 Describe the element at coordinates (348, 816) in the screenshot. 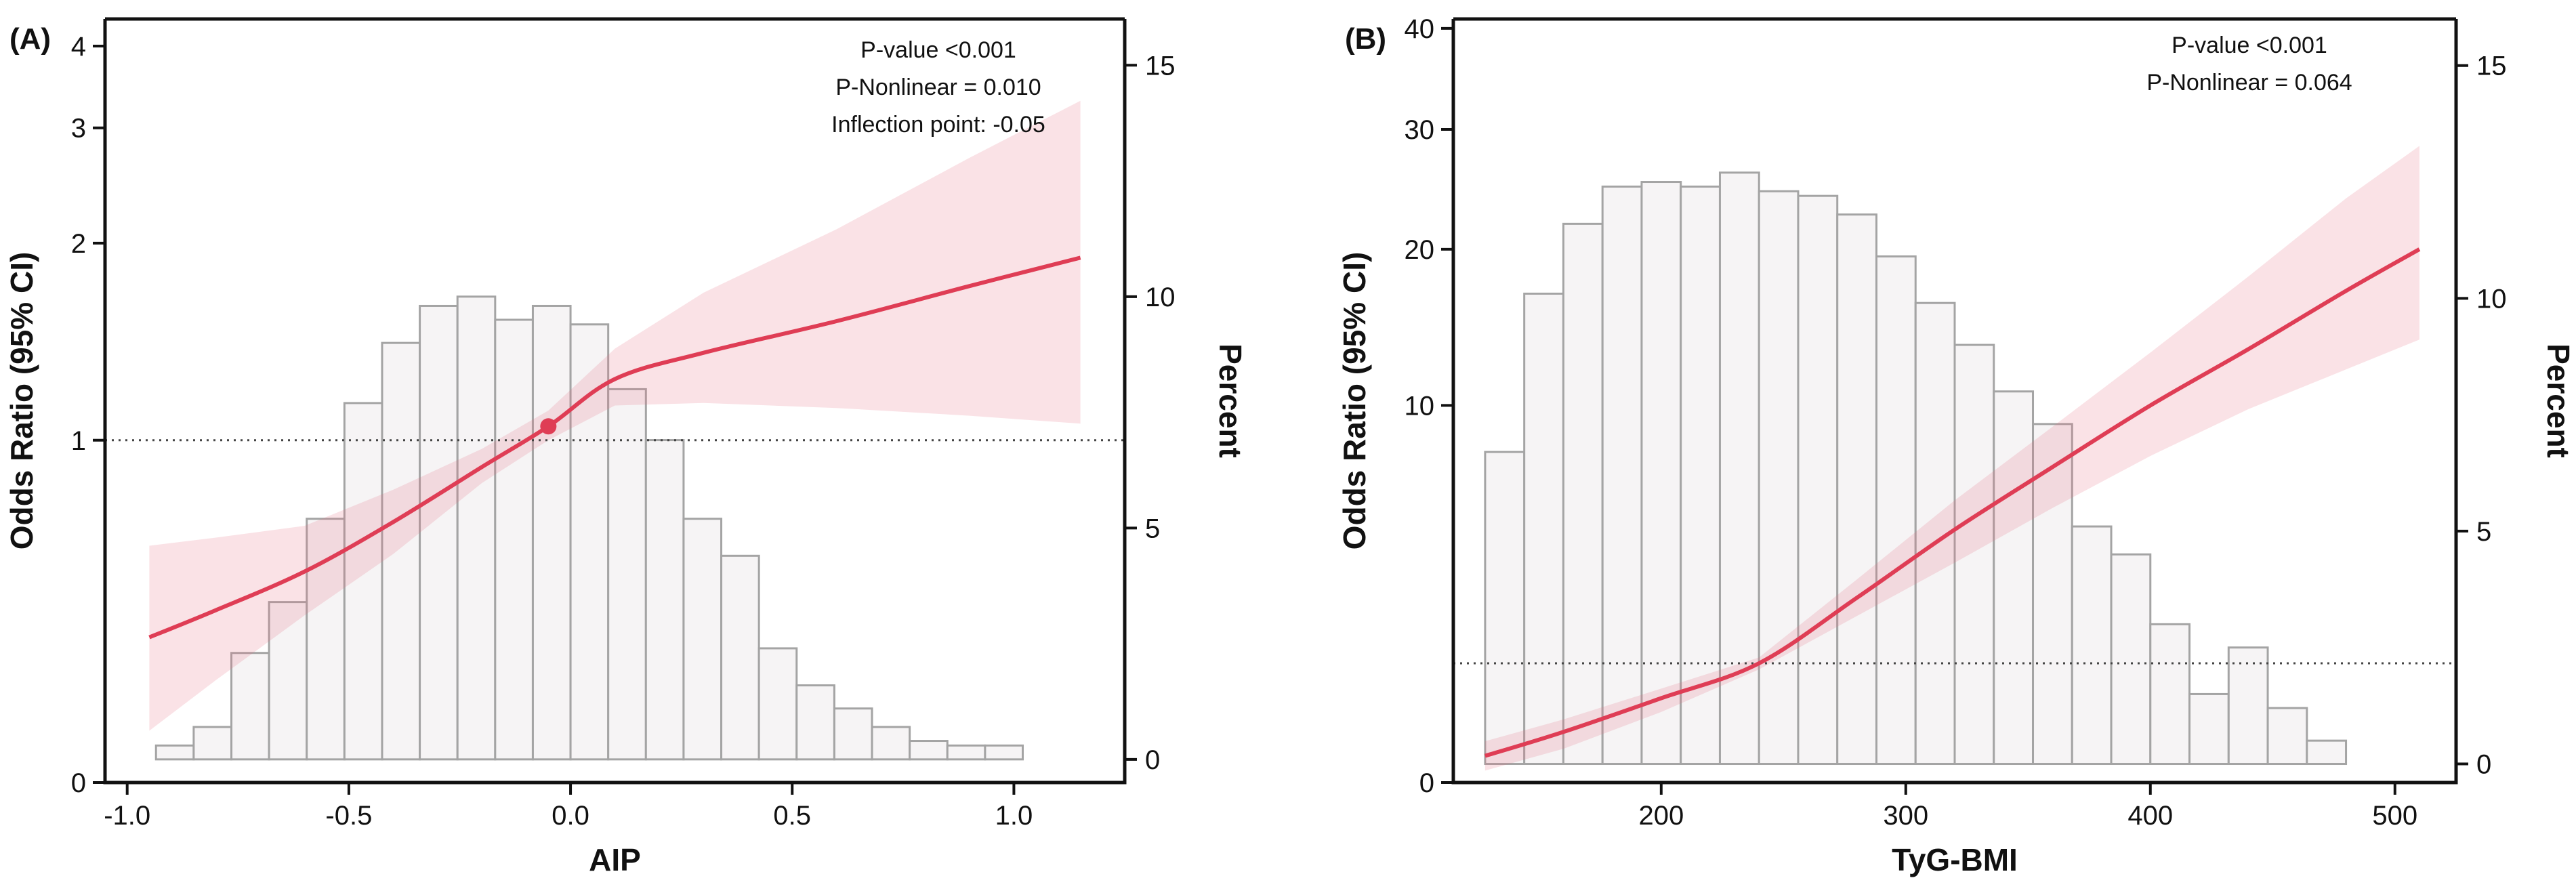

I see `x-tick-label: -0.5` at that location.